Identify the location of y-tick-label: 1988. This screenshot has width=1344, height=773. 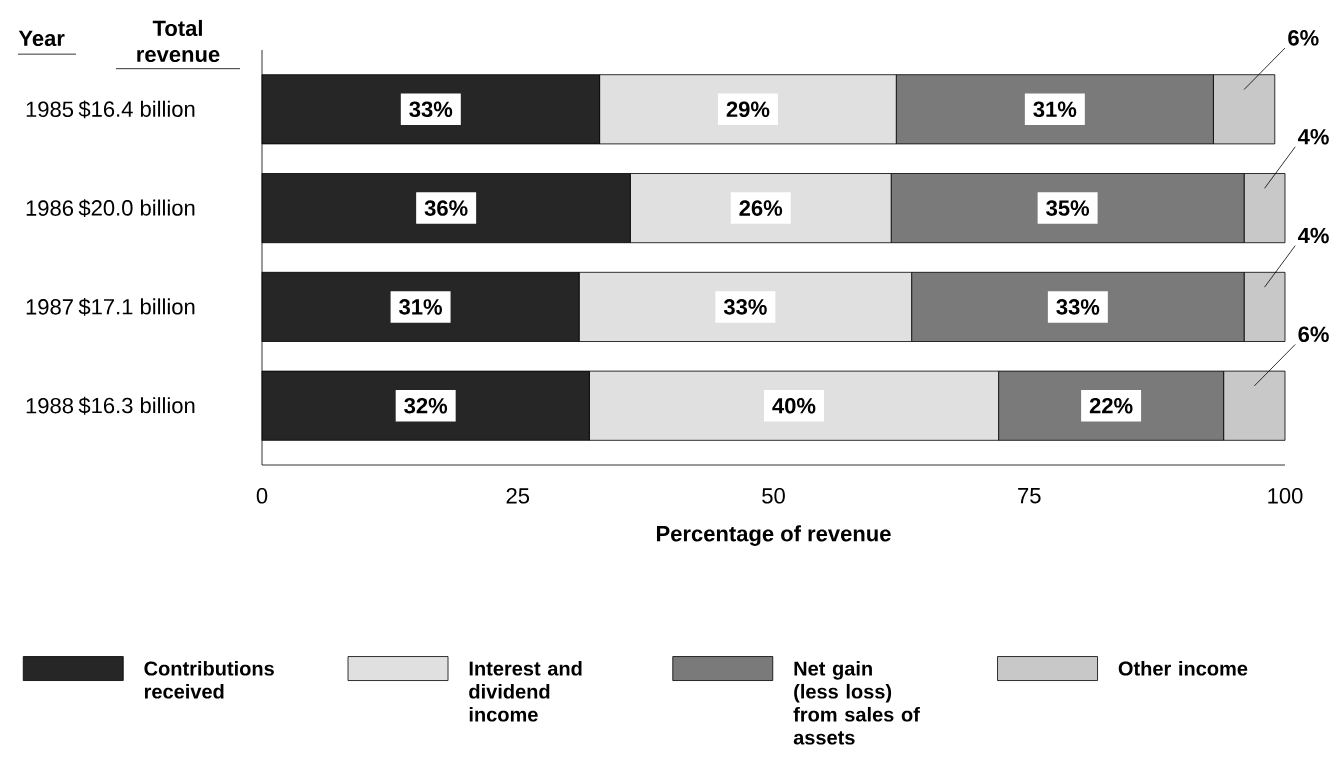
(50, 405).